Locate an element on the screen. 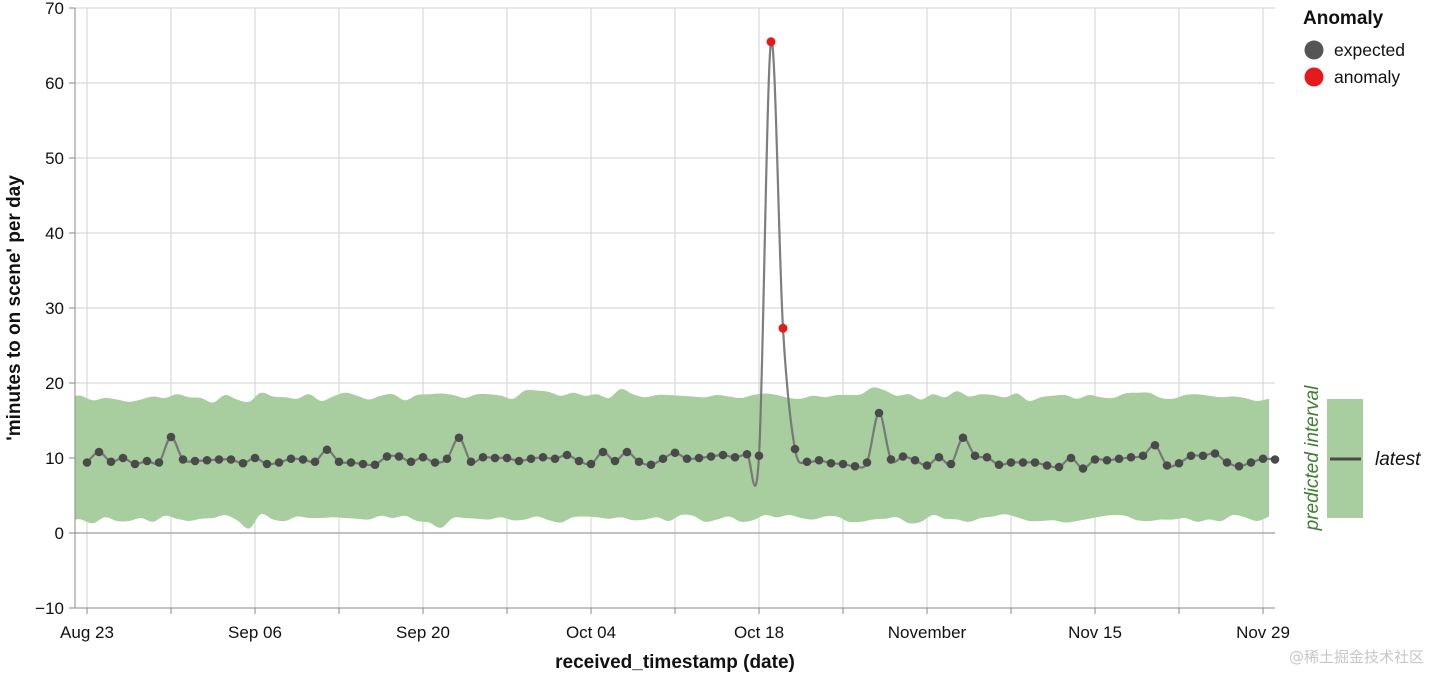 This screenshot has width=1430, height=673. y-tick-label: 20 is located at coordinates (54, 383).